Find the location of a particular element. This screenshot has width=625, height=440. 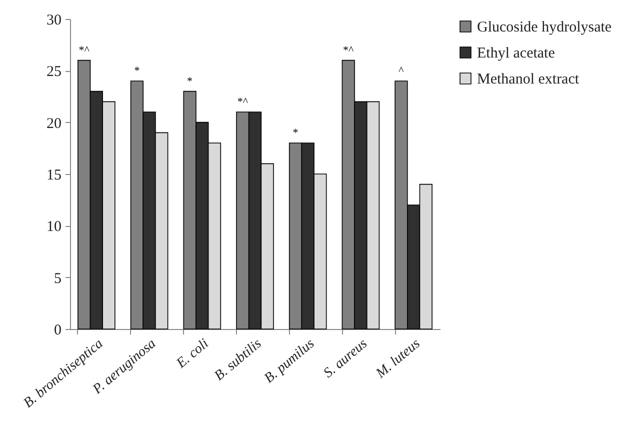

y-tick-label: 5 is located at coordinates (58, 278).